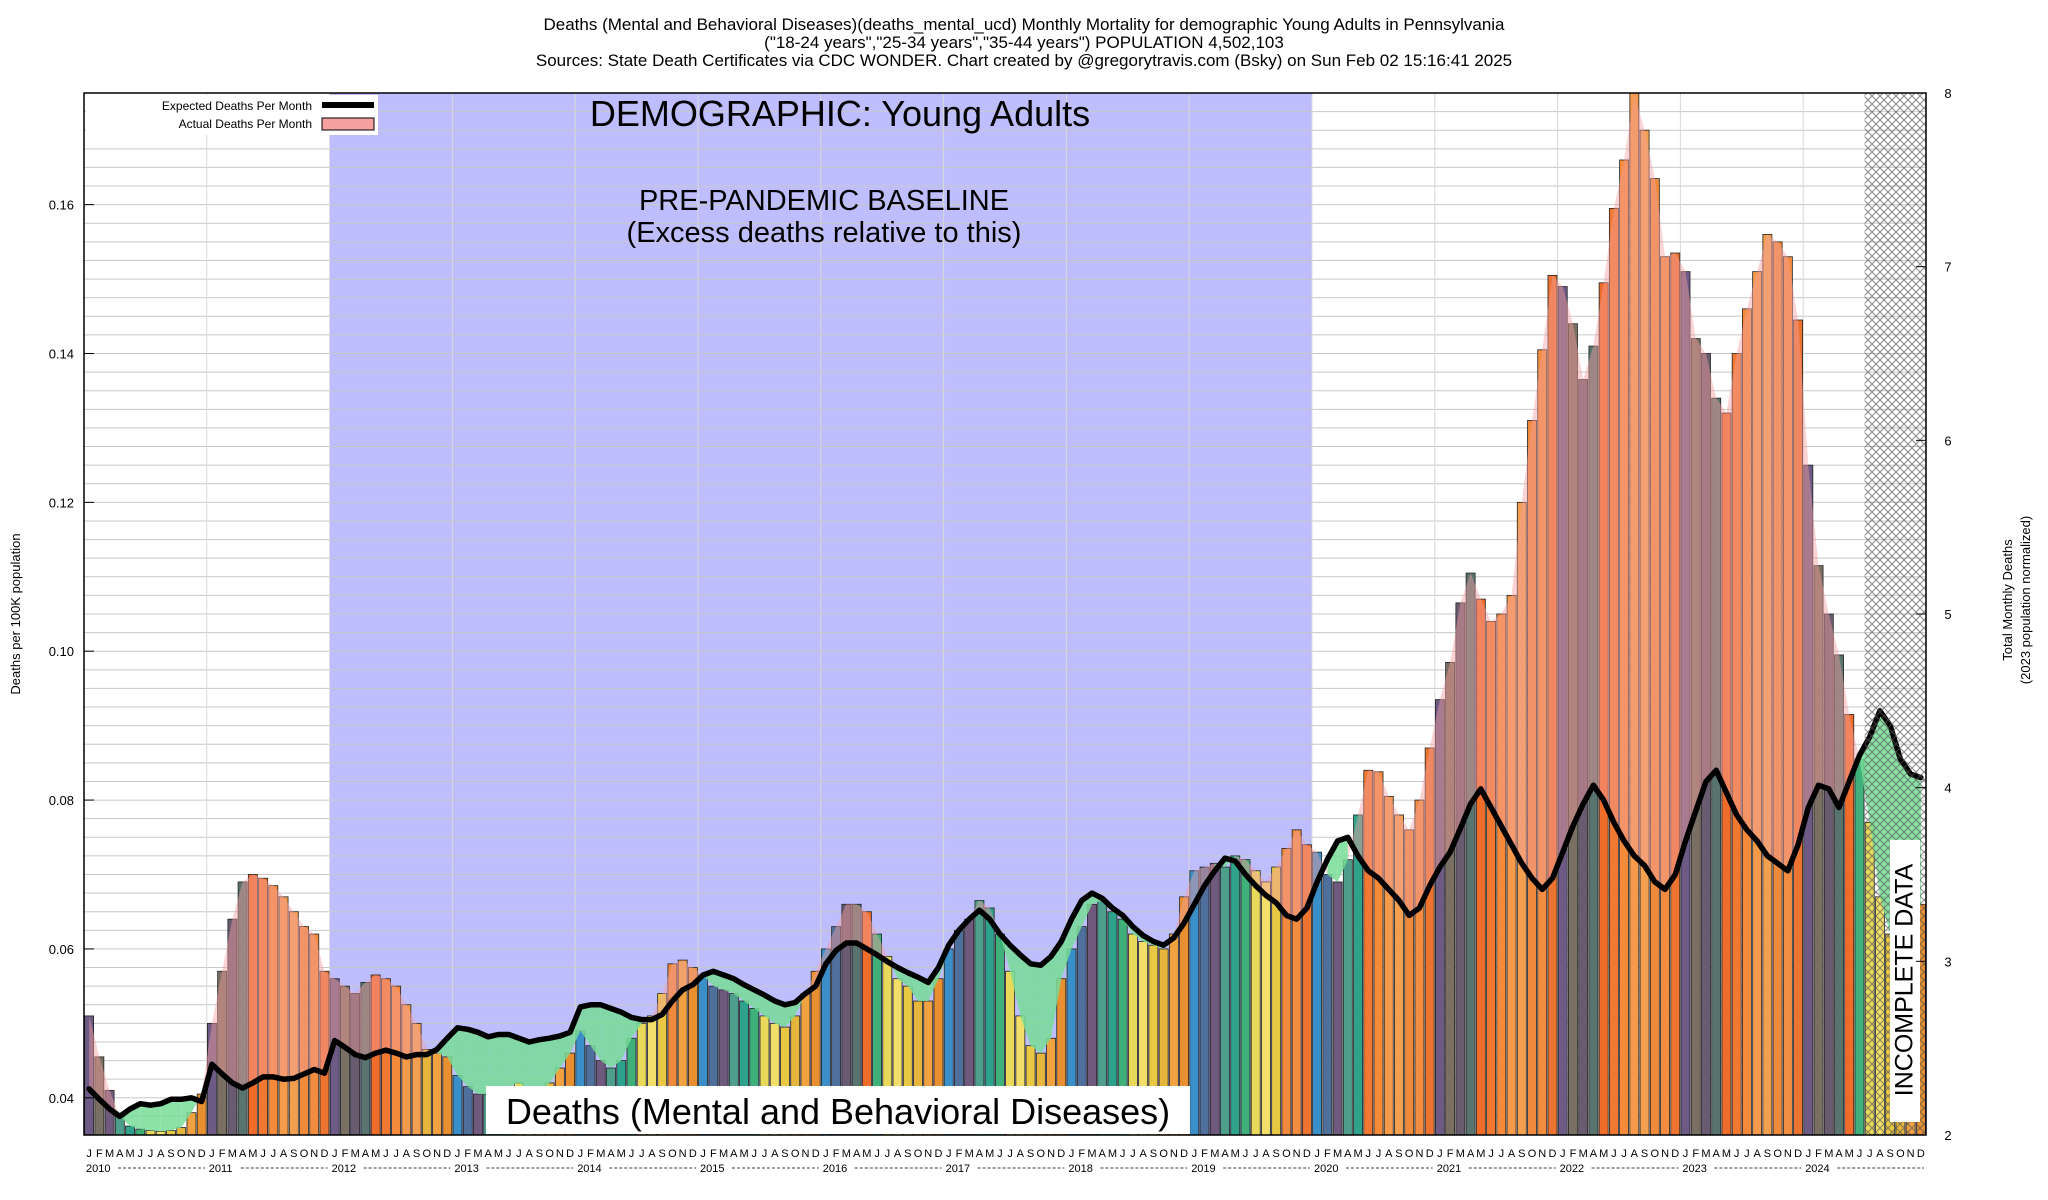  Describe the element at coordinates (61, 205) in the screenshot. I see `left-tick-label: 0.16` at that location.